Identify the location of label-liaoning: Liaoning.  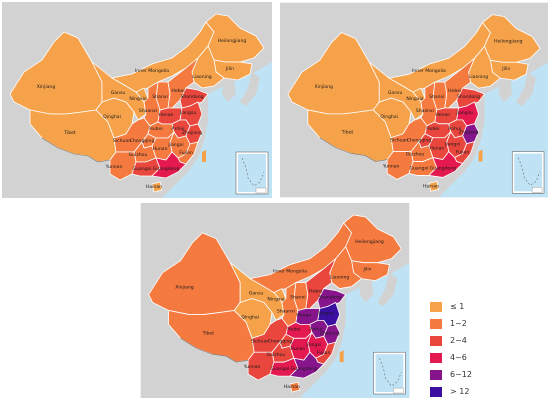
(478, 77).